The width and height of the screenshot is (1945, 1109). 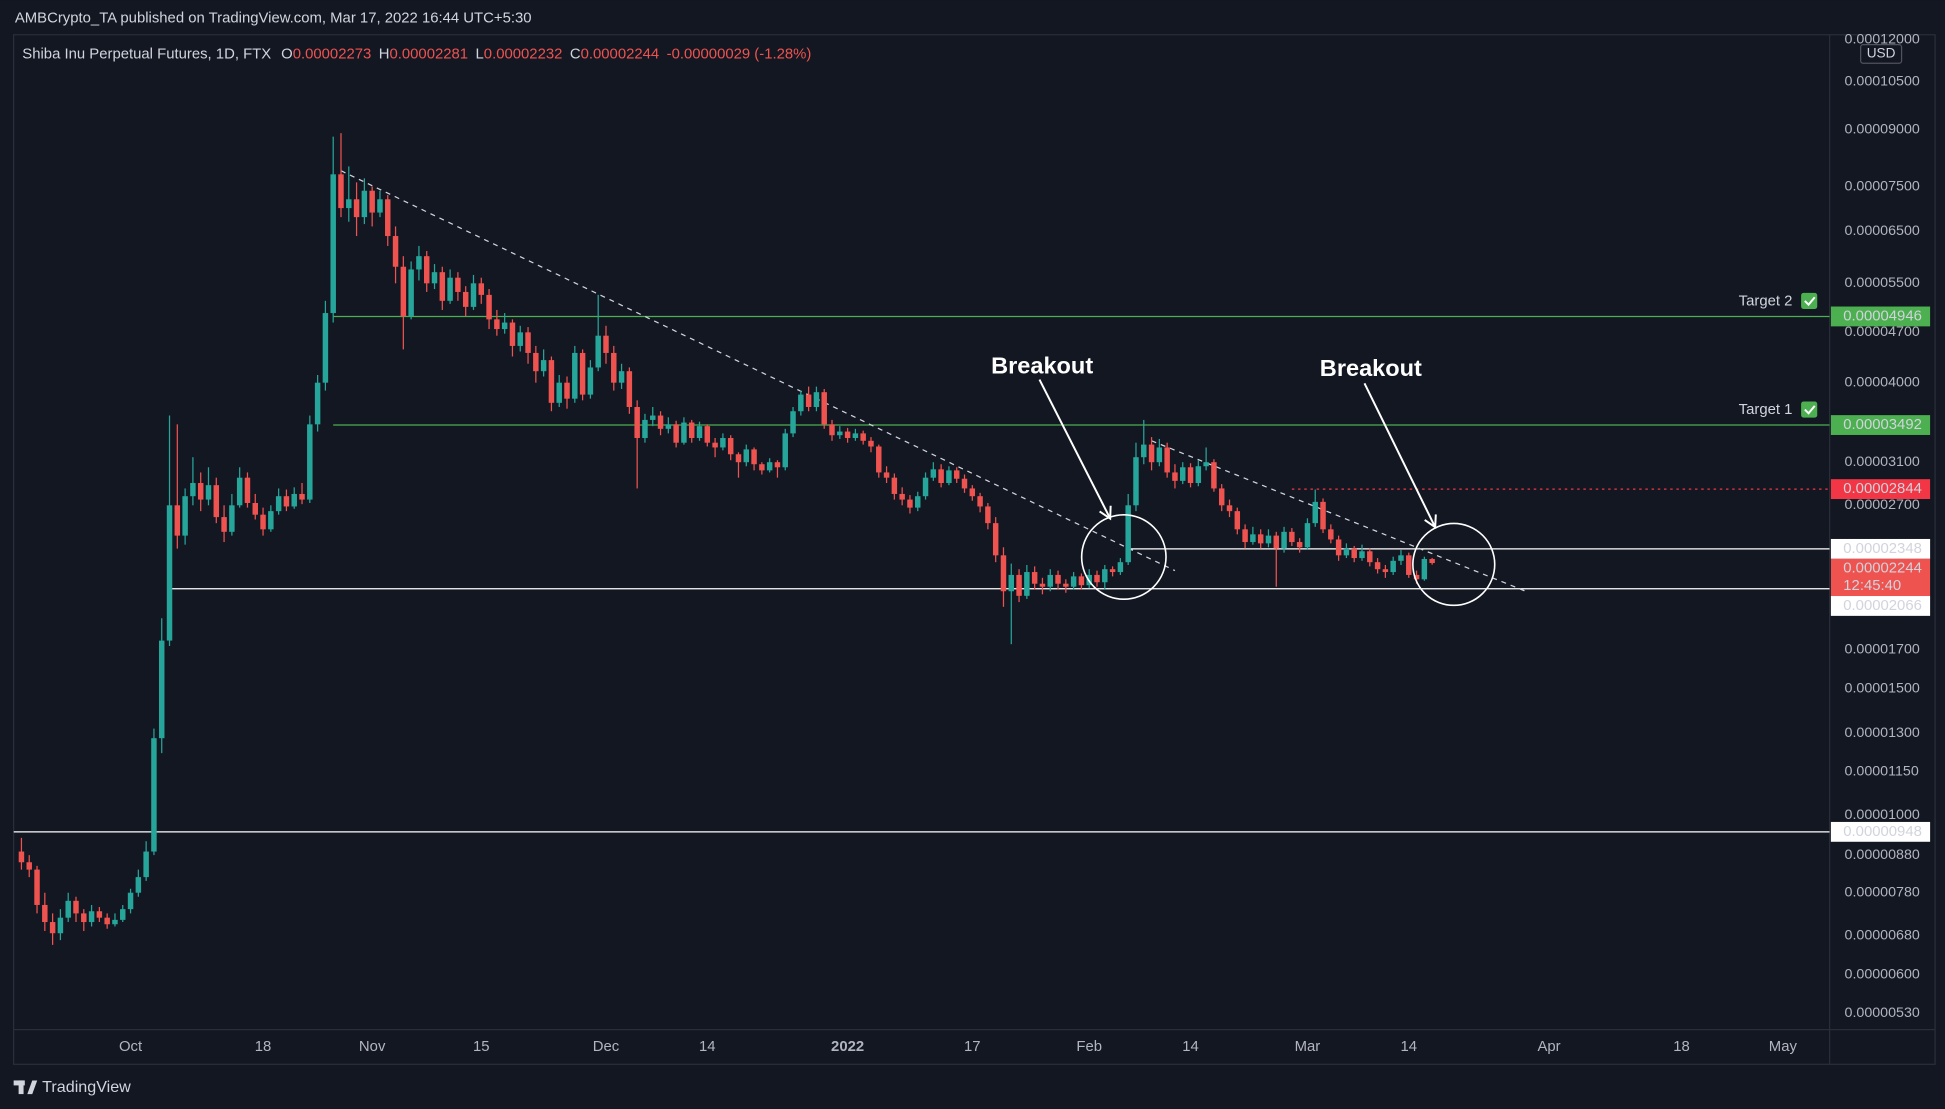 I want to click on logo-part, so click(x=21, y=1087).